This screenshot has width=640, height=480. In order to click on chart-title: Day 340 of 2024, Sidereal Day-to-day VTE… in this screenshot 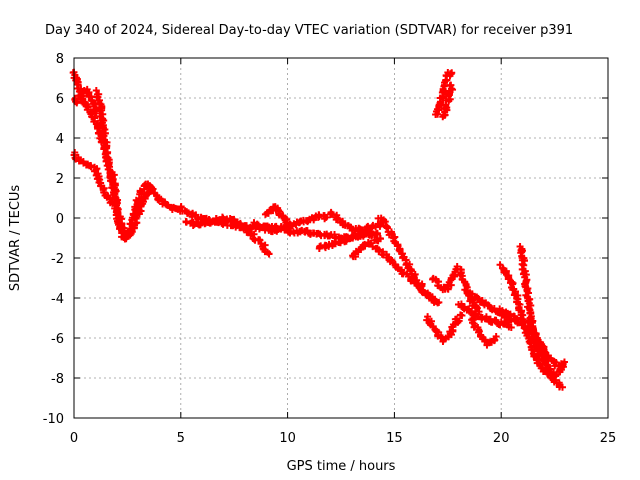, I will do `click(309, 30)`.